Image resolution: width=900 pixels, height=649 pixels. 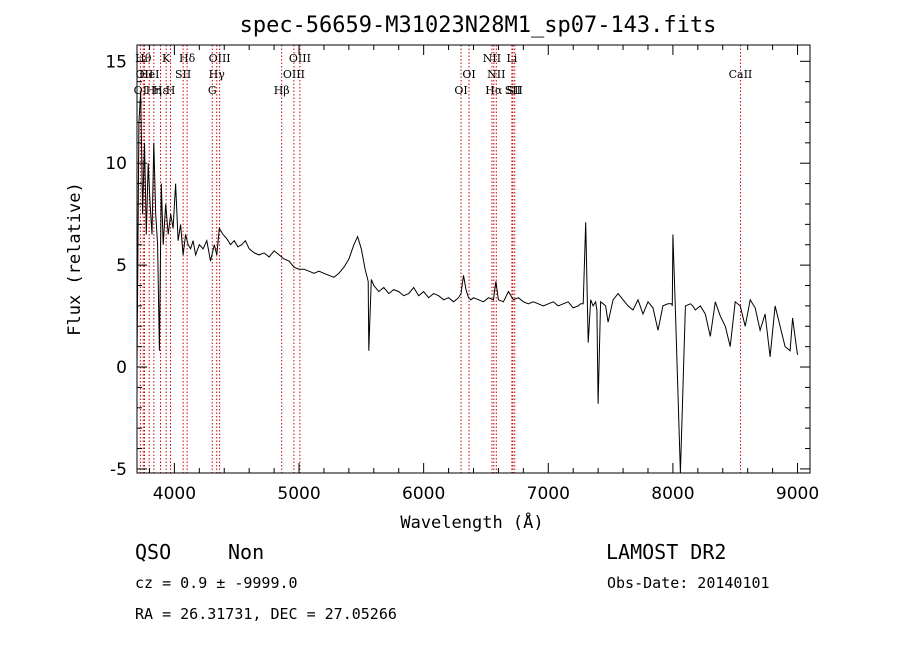 I want to click on line-marker-label: Hδ, so click(x=187, y=58).